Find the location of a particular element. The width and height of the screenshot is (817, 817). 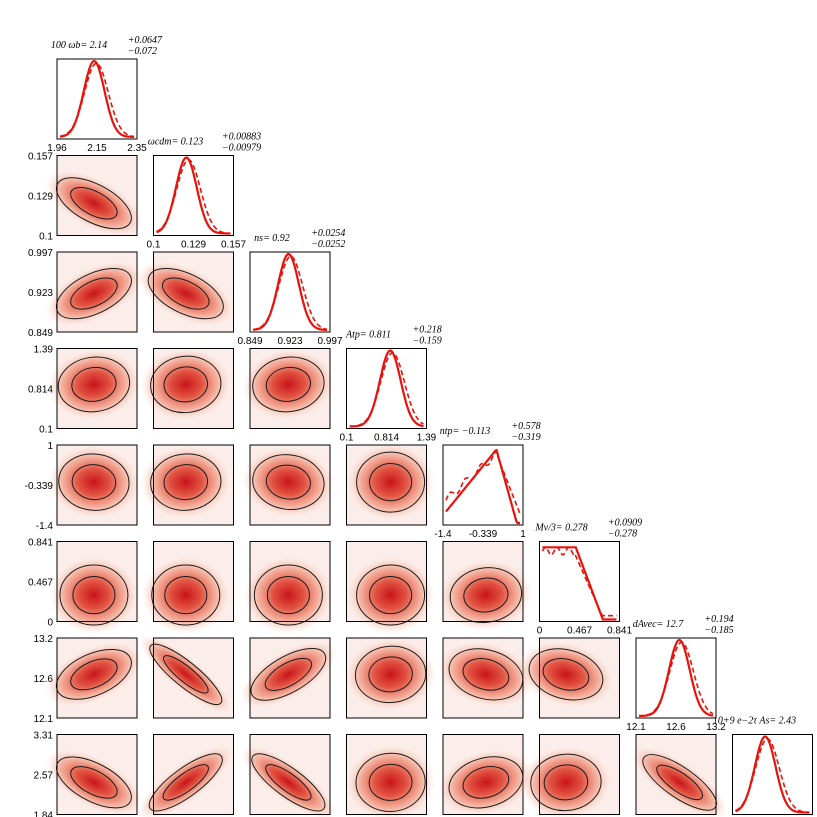

joint-contour-1-n_s-d_A is located at coordinates (288, 674).